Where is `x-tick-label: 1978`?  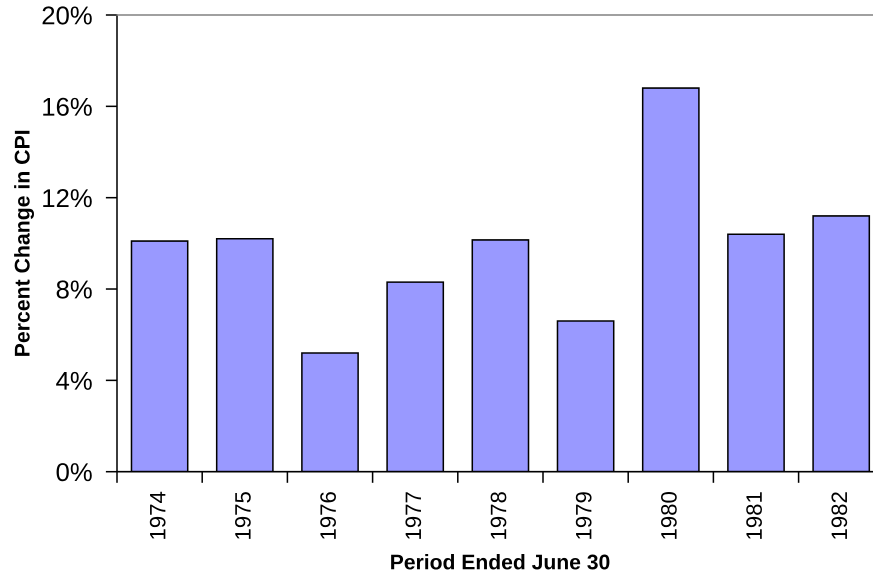
x-tick-label: 1978 is located at coordinates (498, 515).